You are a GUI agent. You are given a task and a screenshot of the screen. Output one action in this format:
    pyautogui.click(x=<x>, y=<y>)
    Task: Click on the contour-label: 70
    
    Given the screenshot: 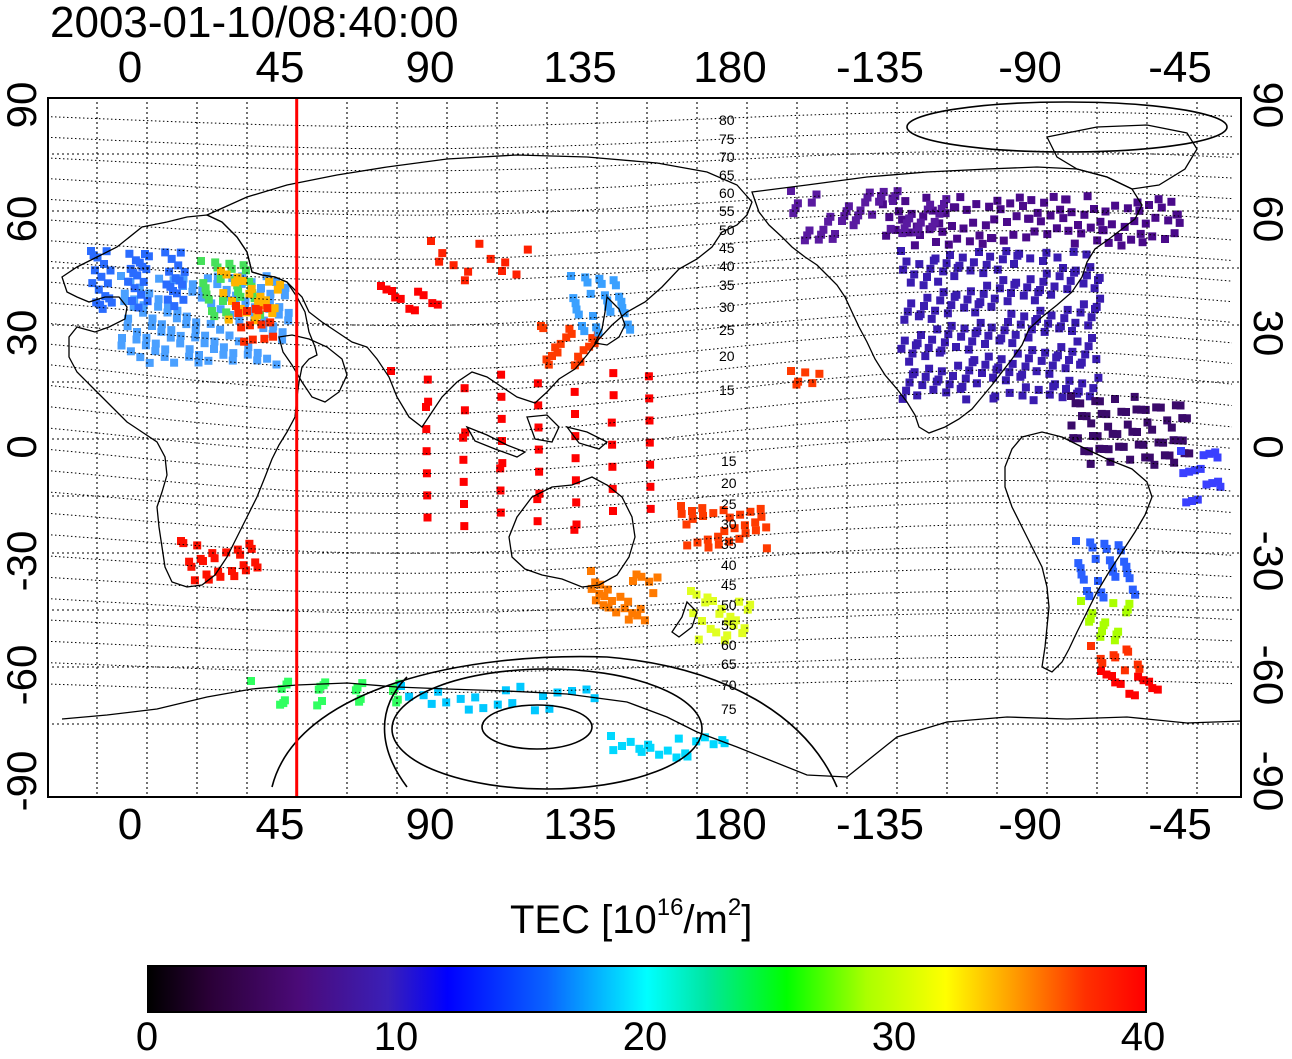 What is the action you would take?
    pyautogui.click(x=727, y=157)
    